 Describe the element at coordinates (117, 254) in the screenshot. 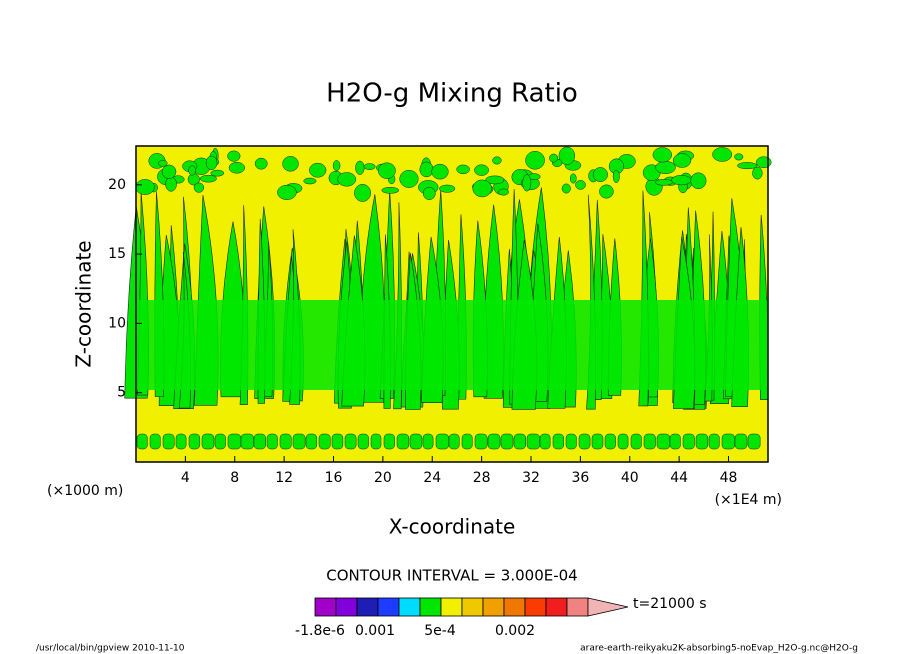

I see `y-tick-label: 15` at that location.